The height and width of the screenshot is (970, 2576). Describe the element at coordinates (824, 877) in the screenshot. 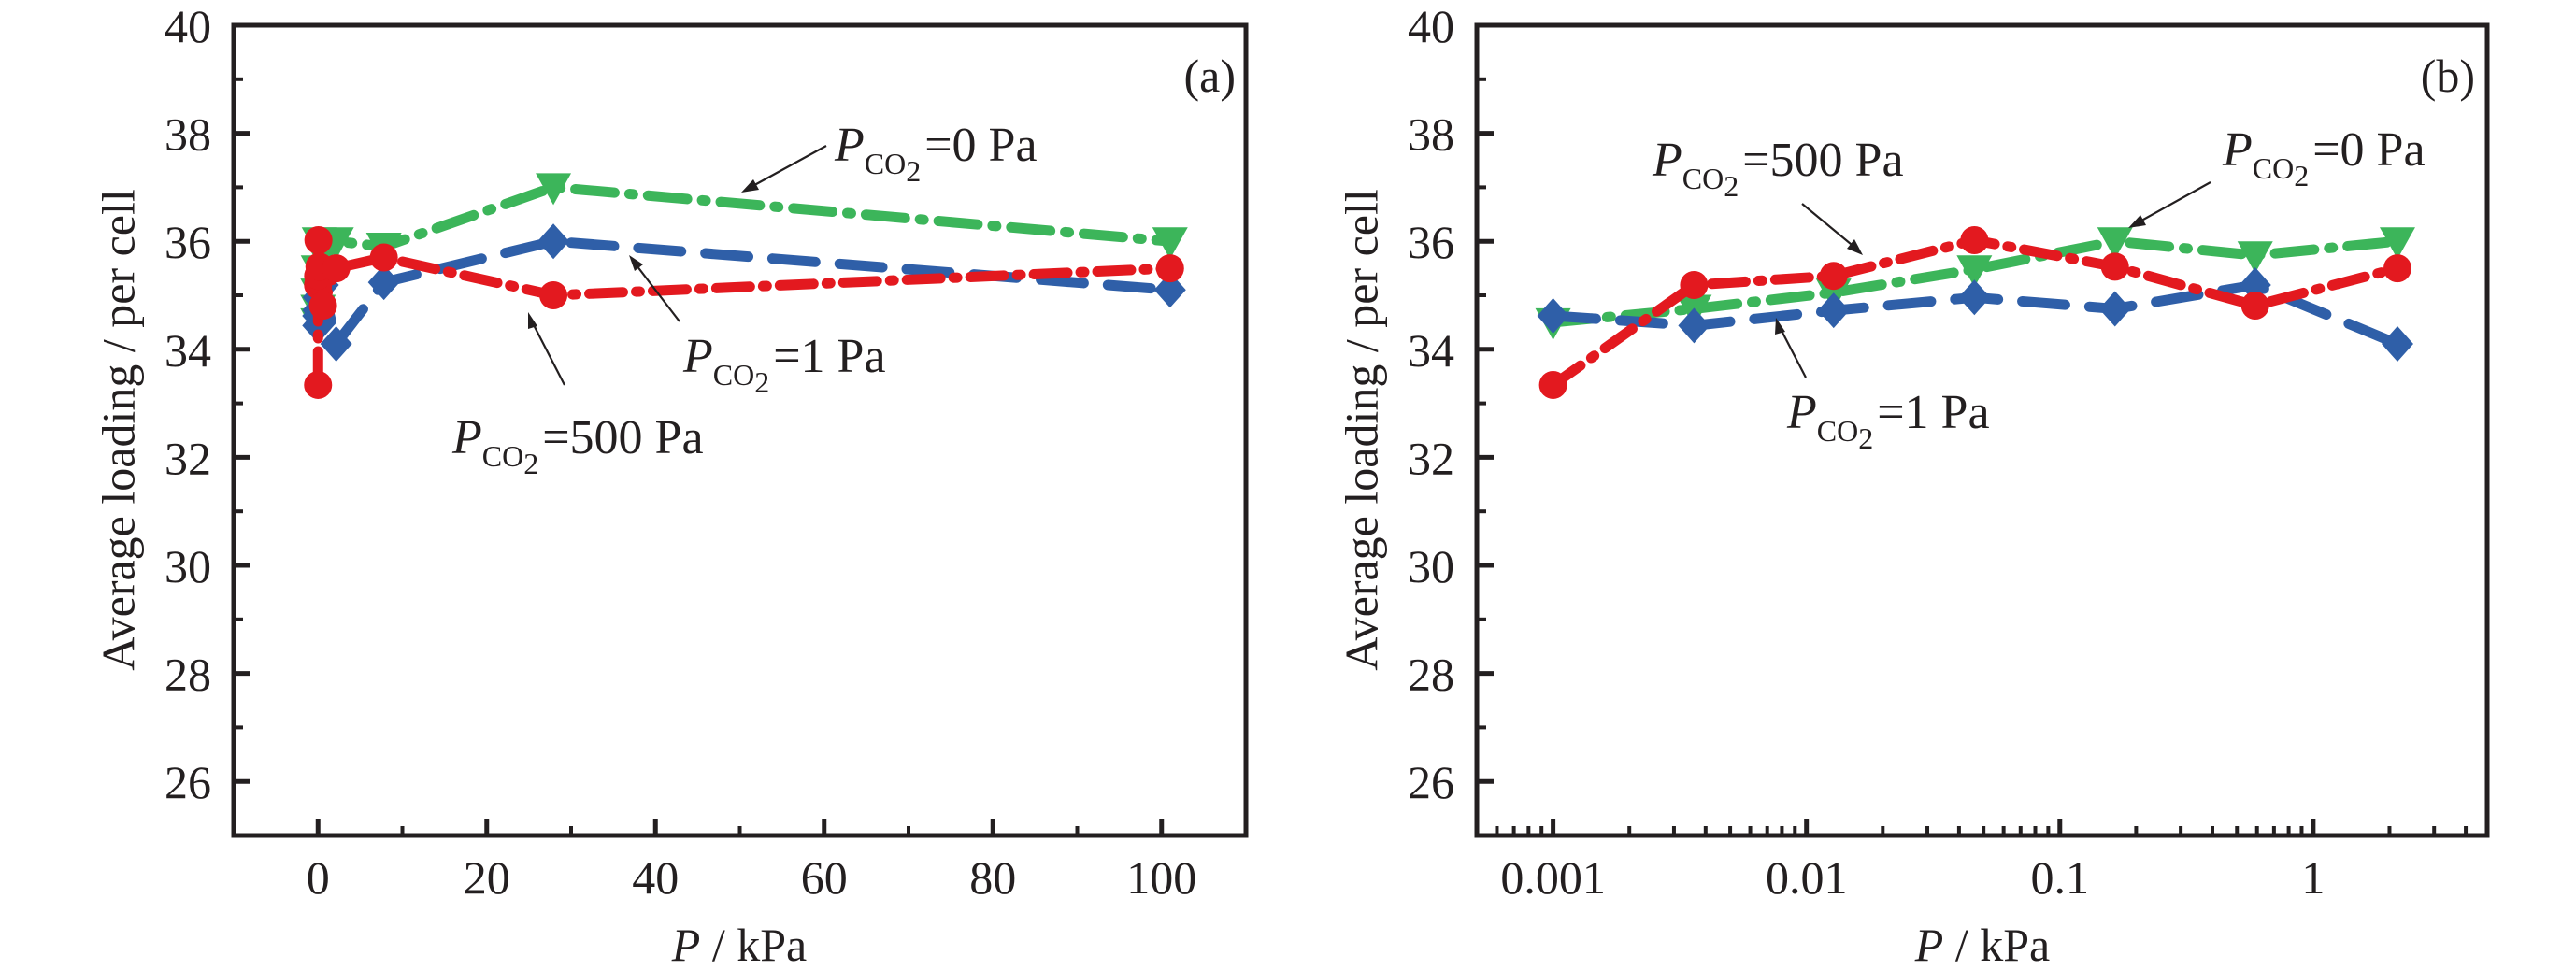

I see `x-tick-label: 60` at that location.